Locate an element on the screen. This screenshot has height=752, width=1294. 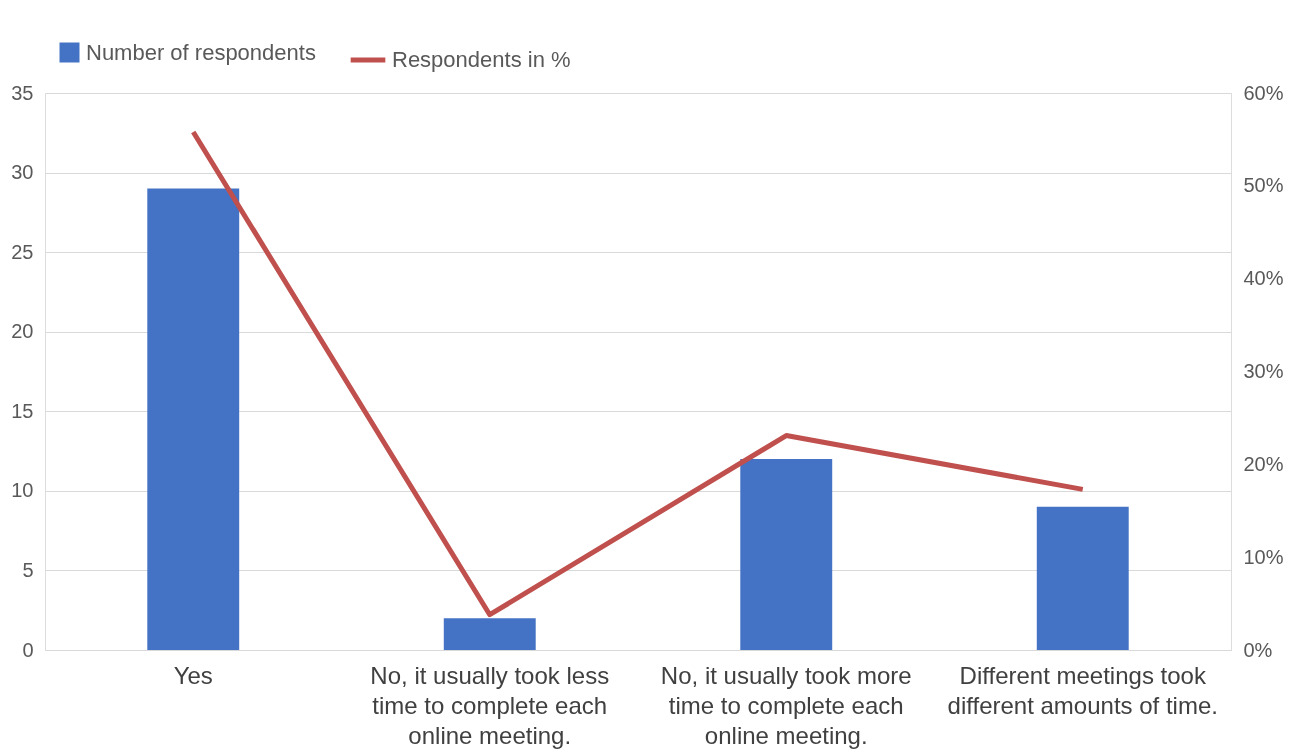
y2-tick-label: 10% is located at coordinates (1263, 556).